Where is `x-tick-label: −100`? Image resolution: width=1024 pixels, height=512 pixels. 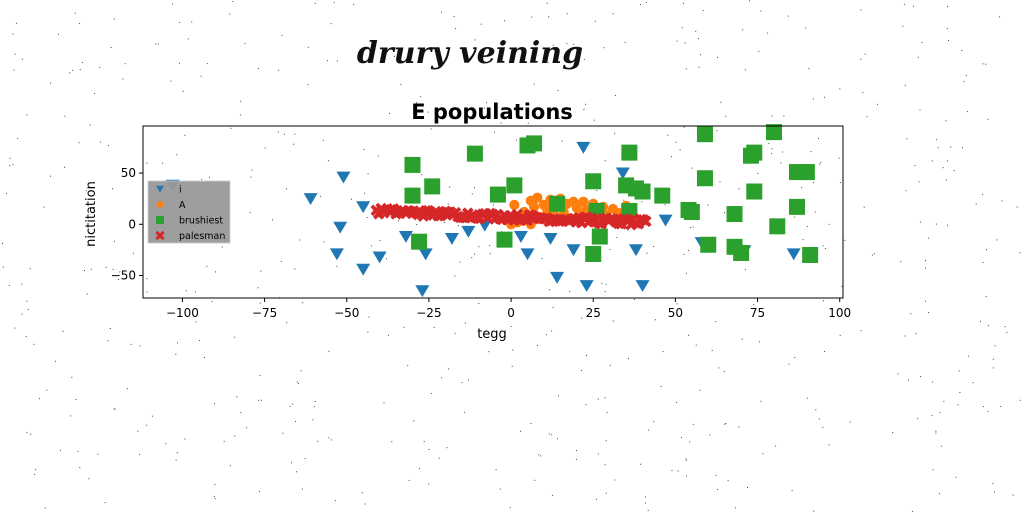
x-tick-label: −100 is located at coordinates (182, 313).